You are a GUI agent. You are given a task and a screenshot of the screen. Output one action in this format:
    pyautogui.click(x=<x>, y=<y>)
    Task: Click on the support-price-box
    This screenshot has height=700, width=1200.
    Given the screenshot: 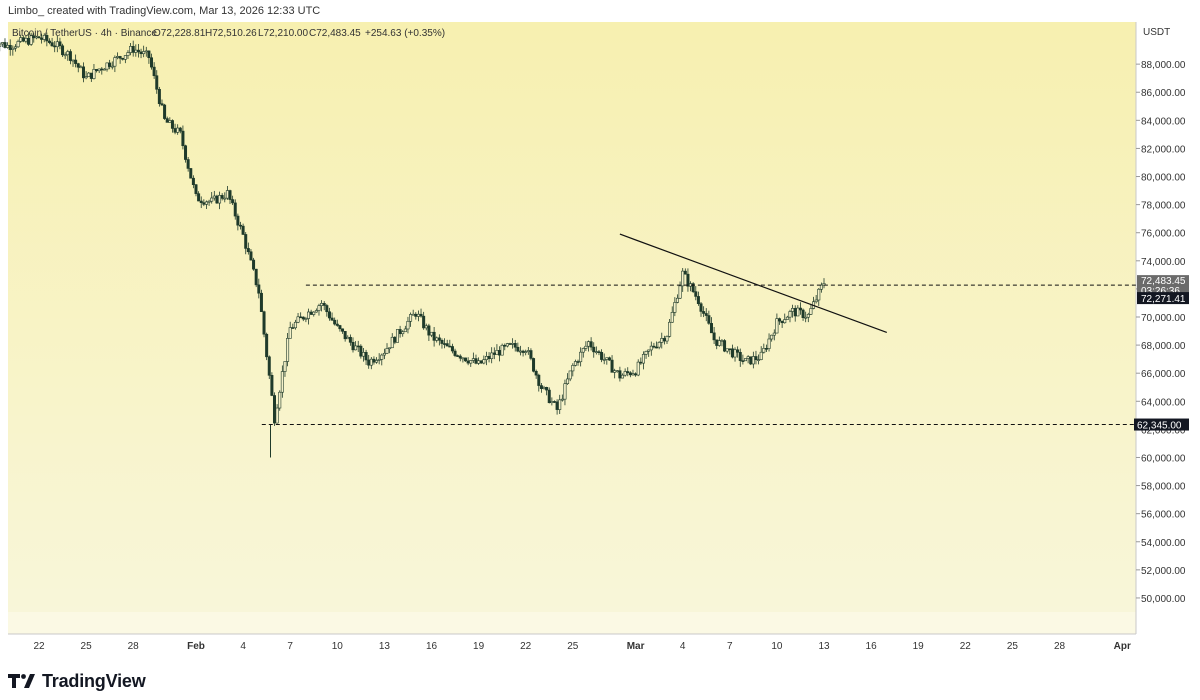 What is the action you would take?
    pyautogui.click(x=1161, y=424)
    